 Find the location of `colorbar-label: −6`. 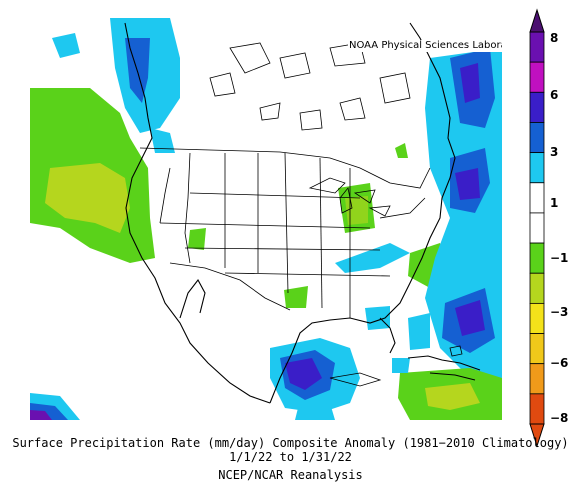

colorbar-label: −6 is located at coordinates (559, 363).